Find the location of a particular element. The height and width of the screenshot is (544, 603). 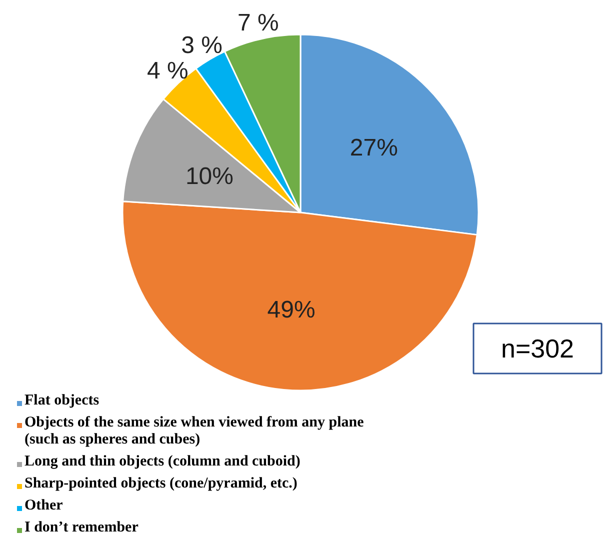

data-label: 3 % is located at coordinates (201, 46).